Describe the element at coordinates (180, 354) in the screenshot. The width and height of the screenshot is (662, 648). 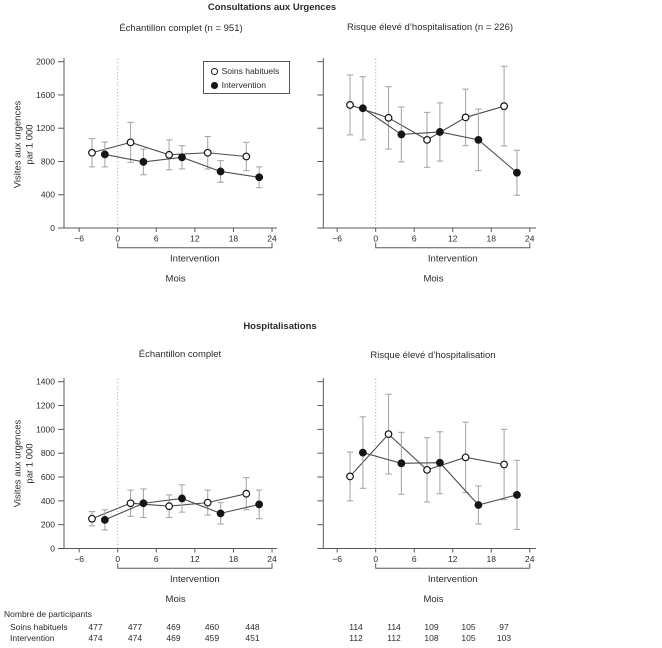
I see `panel-title-hosp-complet: Échantillon complet` at that location.